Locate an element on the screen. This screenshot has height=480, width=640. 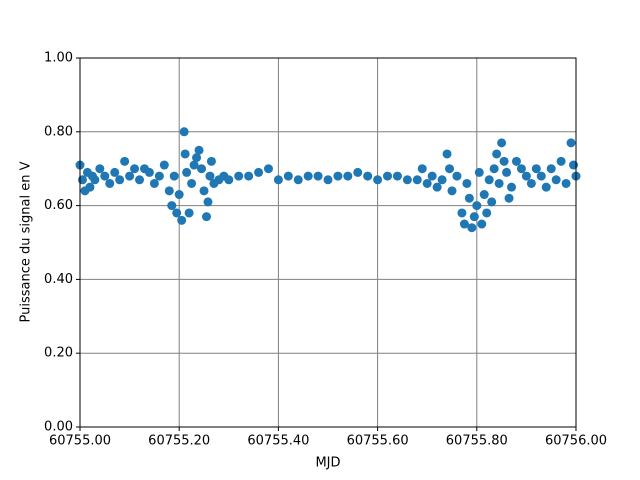
y-tick-label: 1.00 is located at coordinates (58, 58).